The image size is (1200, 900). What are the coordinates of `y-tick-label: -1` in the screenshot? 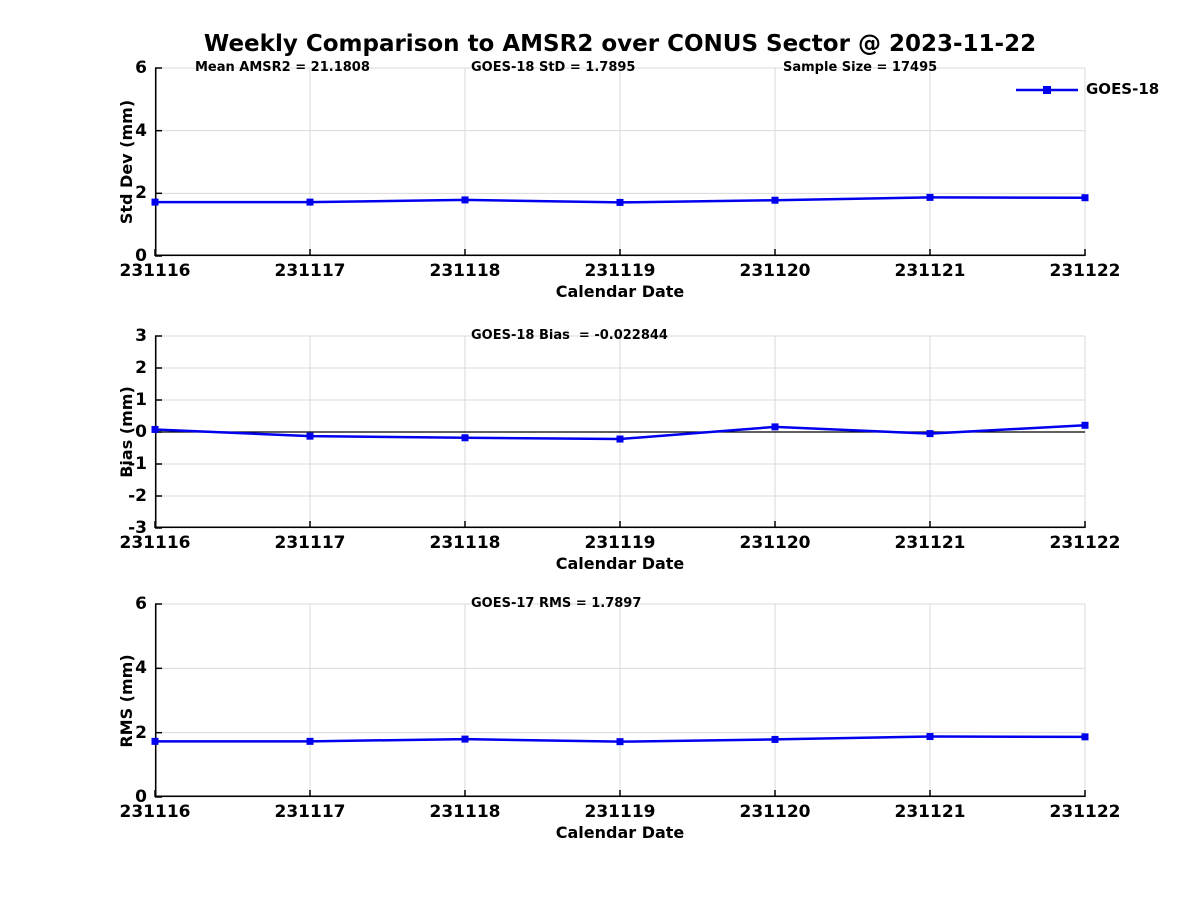 It's located at (137, 464).